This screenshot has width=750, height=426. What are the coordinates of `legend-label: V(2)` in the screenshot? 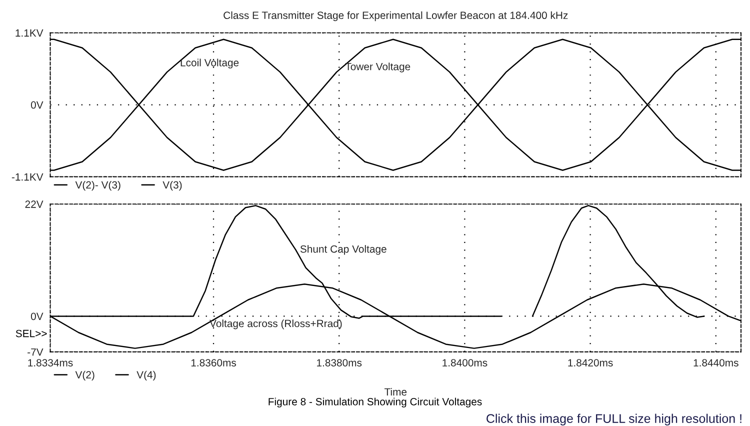 It's located at (84, 375).